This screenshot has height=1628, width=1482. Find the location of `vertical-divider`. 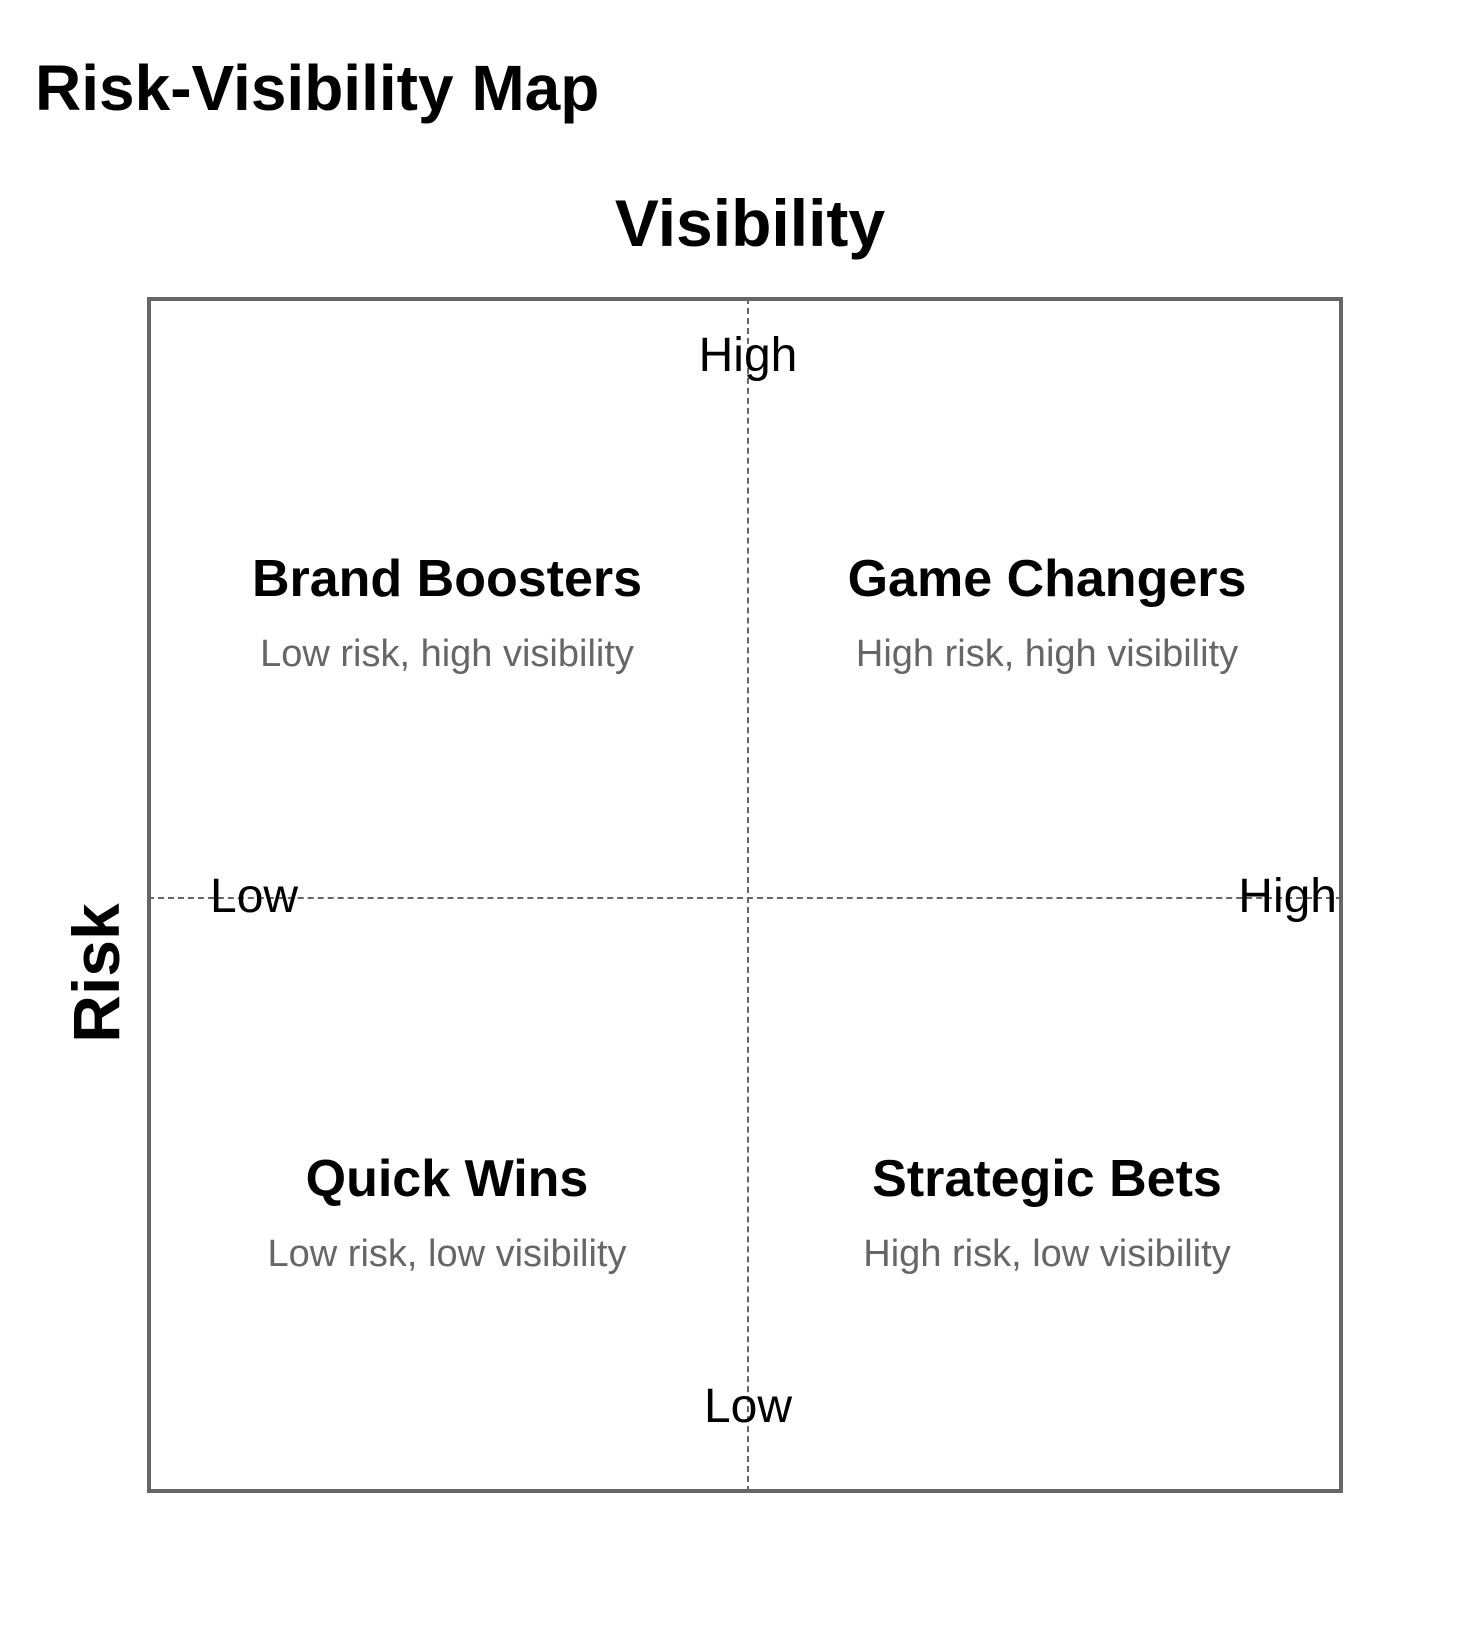

vertical-divider is located at coordinates (748, 895).